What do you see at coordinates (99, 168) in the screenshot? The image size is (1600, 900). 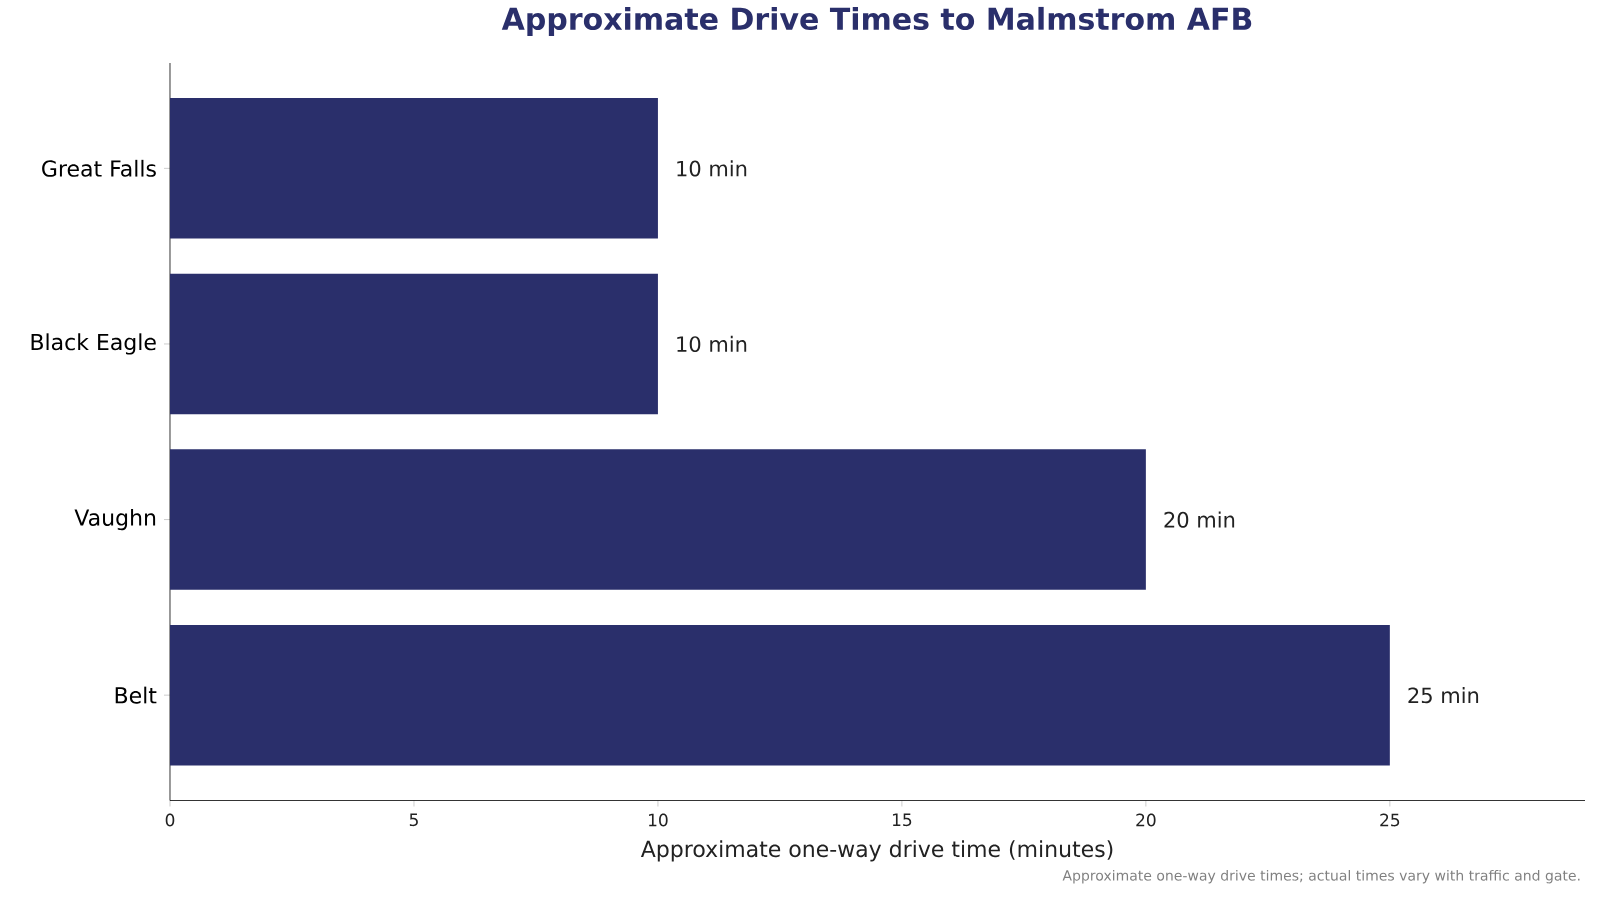 I see `y-tick-label: Great Falls` at bounding box center [99, 168].